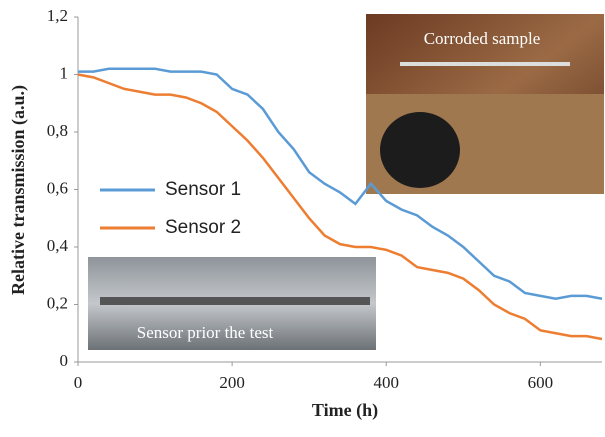 The height and width of the screenshot is (437, 605). Describe the element at coordinates (541, 382) in the screenshot. I see `x-tick-label: 600` at that location.